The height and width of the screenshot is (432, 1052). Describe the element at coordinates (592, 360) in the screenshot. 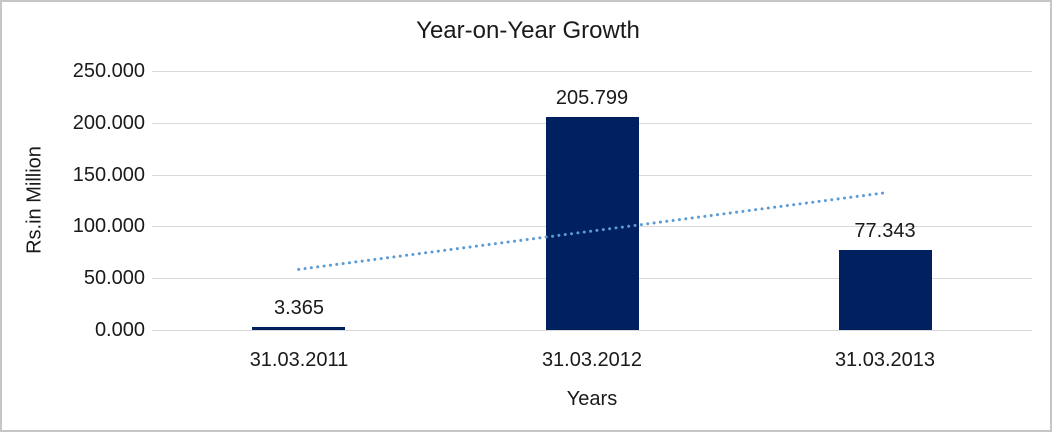

I see `x-tick-label: 31.03.2012` at that location.